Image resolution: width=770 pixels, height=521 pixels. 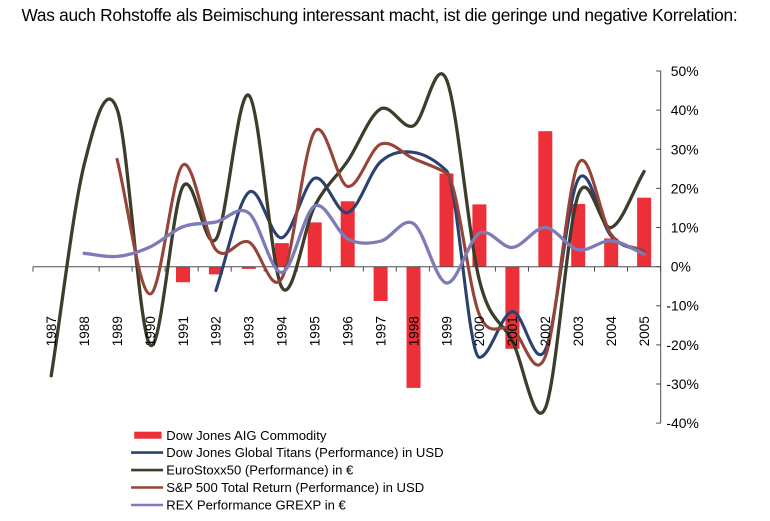 What do you see at coordinates (380, 331) in the screenshot?
I see `svg-text: 1997` at bounding box center [380, 331].